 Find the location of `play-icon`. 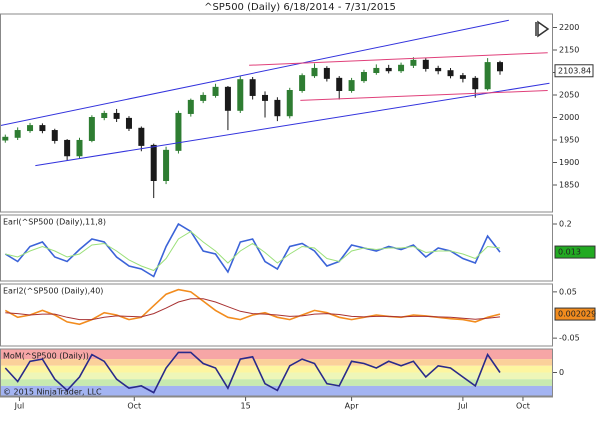

play-icon is located at coordinates (542, 29).